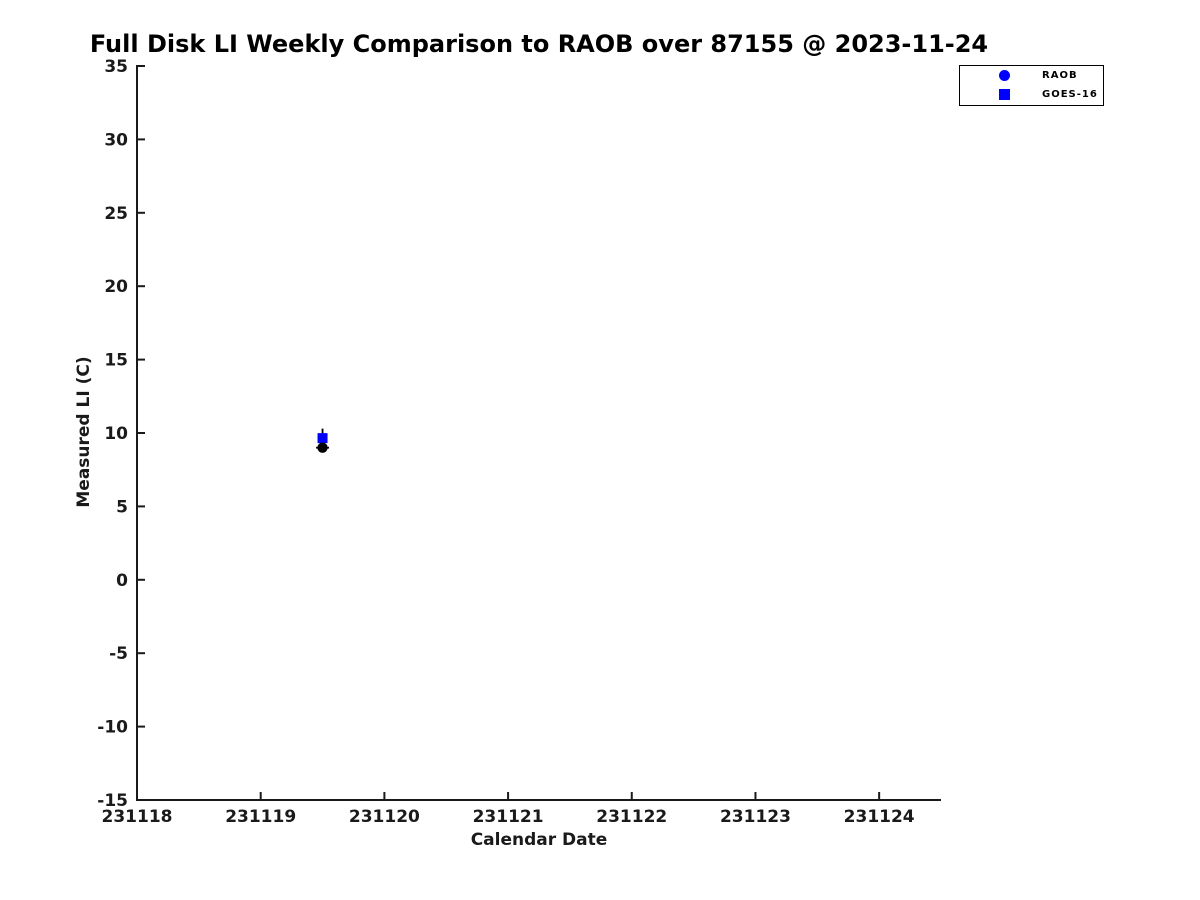 Image resolution: width=1200 pixels, height=900 pixels. What do you see at coordinates (137, 817) in the screenshot?
I see `x-tick-label: 231118` at bounding box center [137, 817].